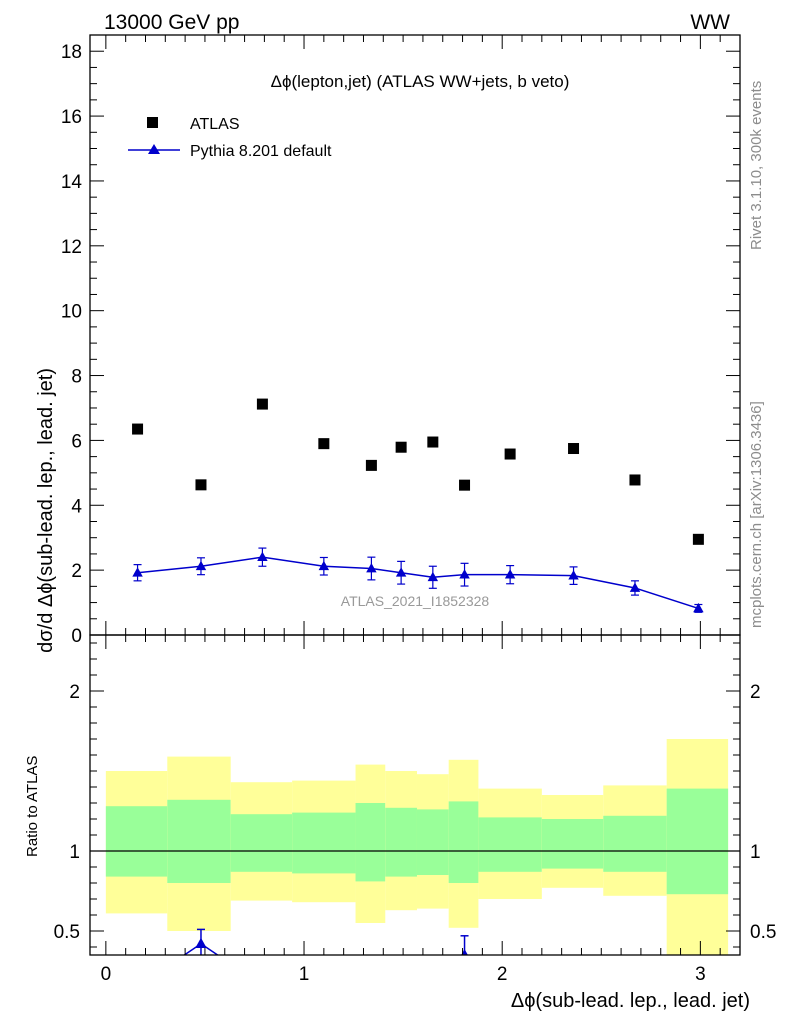 The height and width of the screenshot is (1024, 786). Describe the element at coordinates (32, 806) in the screenshot. I see `ratio-y-axis-label: Ratio to ATLAS` at that location.